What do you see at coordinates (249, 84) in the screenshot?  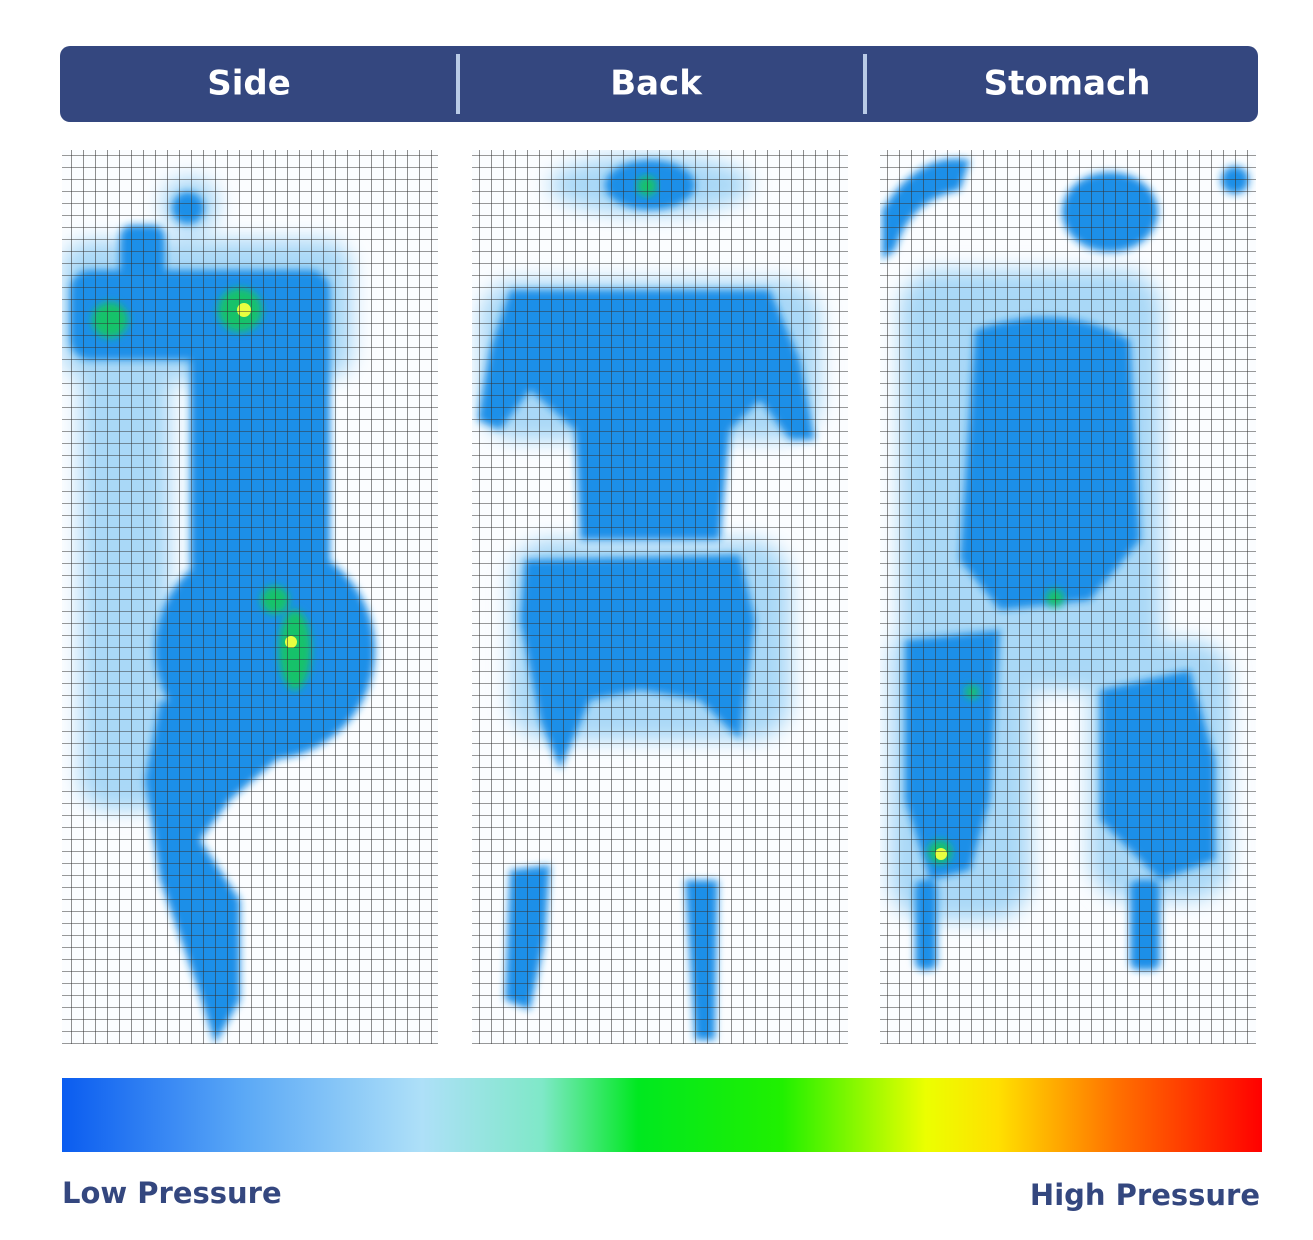 I see `tab-label: Side` at bounding box center [249, 84].